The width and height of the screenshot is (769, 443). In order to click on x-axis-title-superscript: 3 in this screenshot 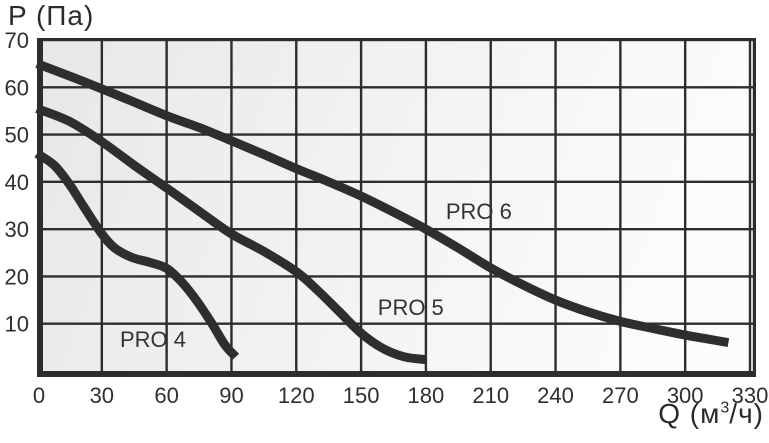, I will do `click(725, 408)`.